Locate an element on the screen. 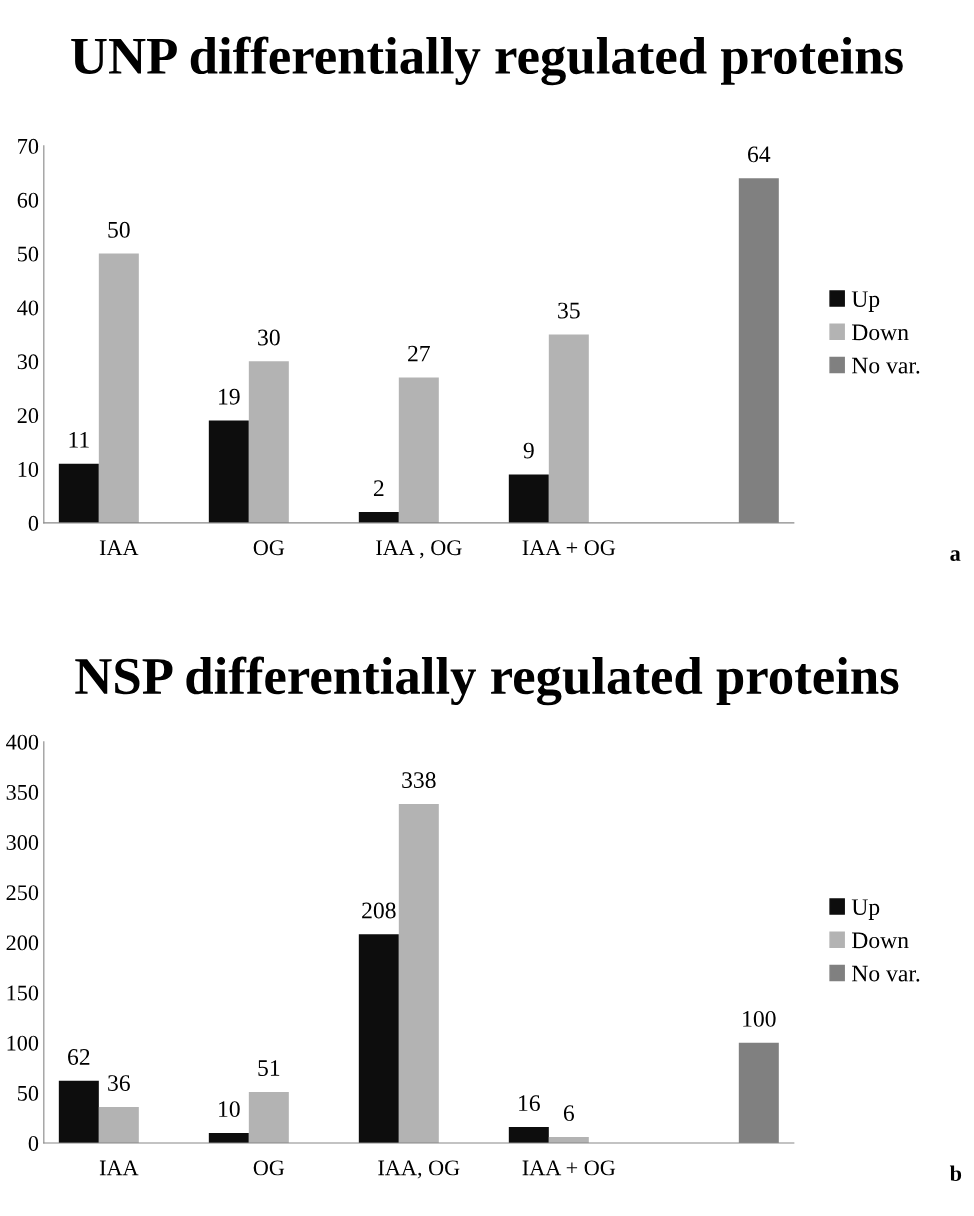 Image resolution: width=974 pixels, height=1216 pixels. data-label: 6 is located at coordinates (569, 1113).